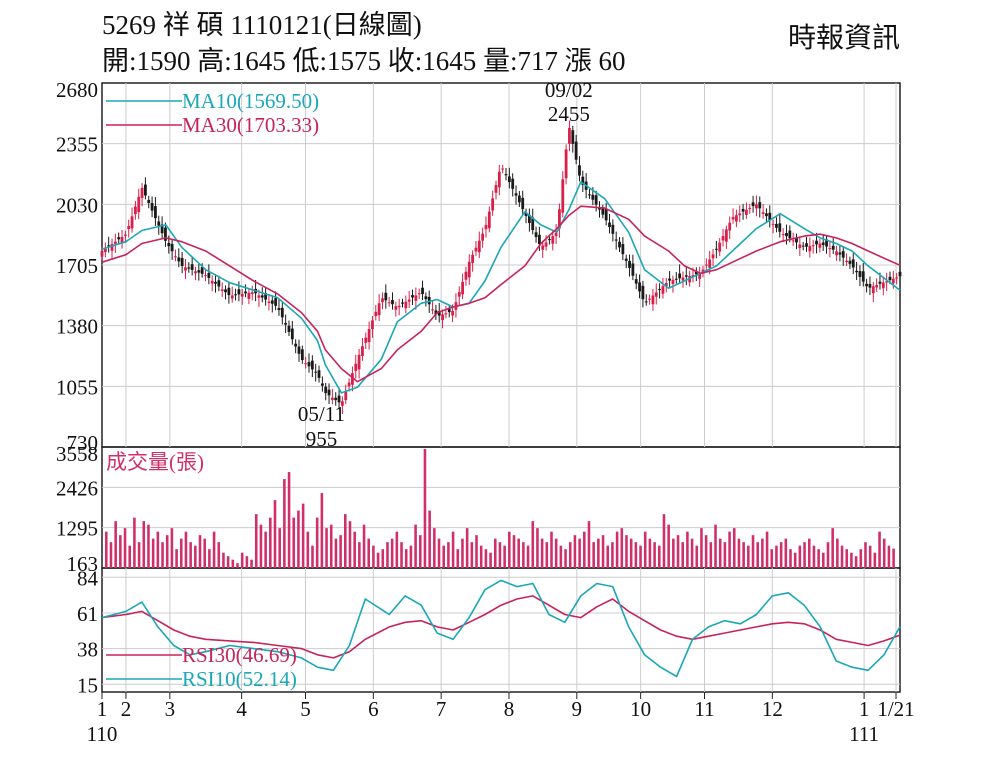 Image resolution: width=1000 pixels, height=771 pixels. Describe the element at coordinates (843, 38) in the screenshot. I see `source-label: 時報資訊` at that location.